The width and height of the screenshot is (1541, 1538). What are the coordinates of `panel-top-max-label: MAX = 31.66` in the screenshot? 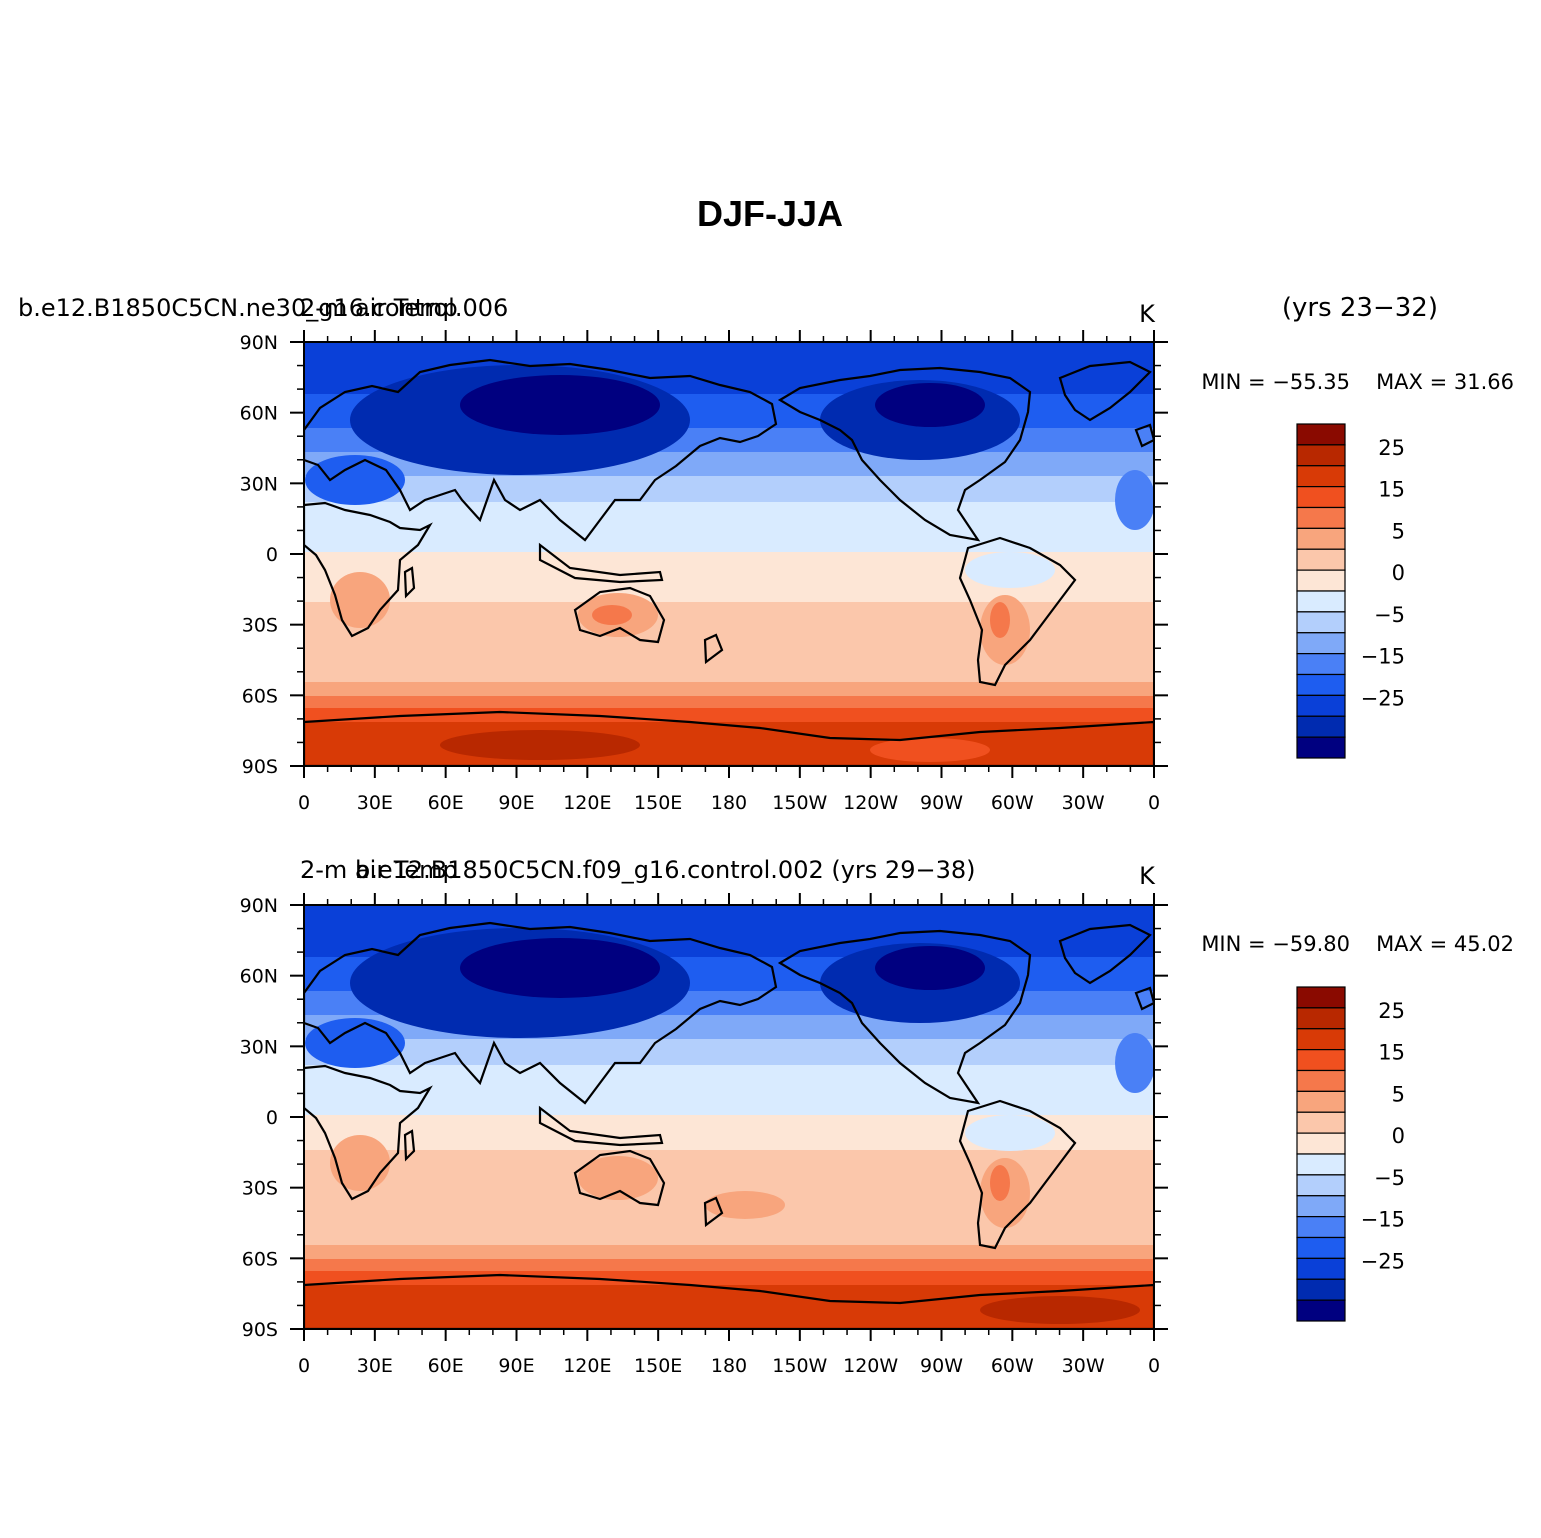 It's located at (1445, 382).